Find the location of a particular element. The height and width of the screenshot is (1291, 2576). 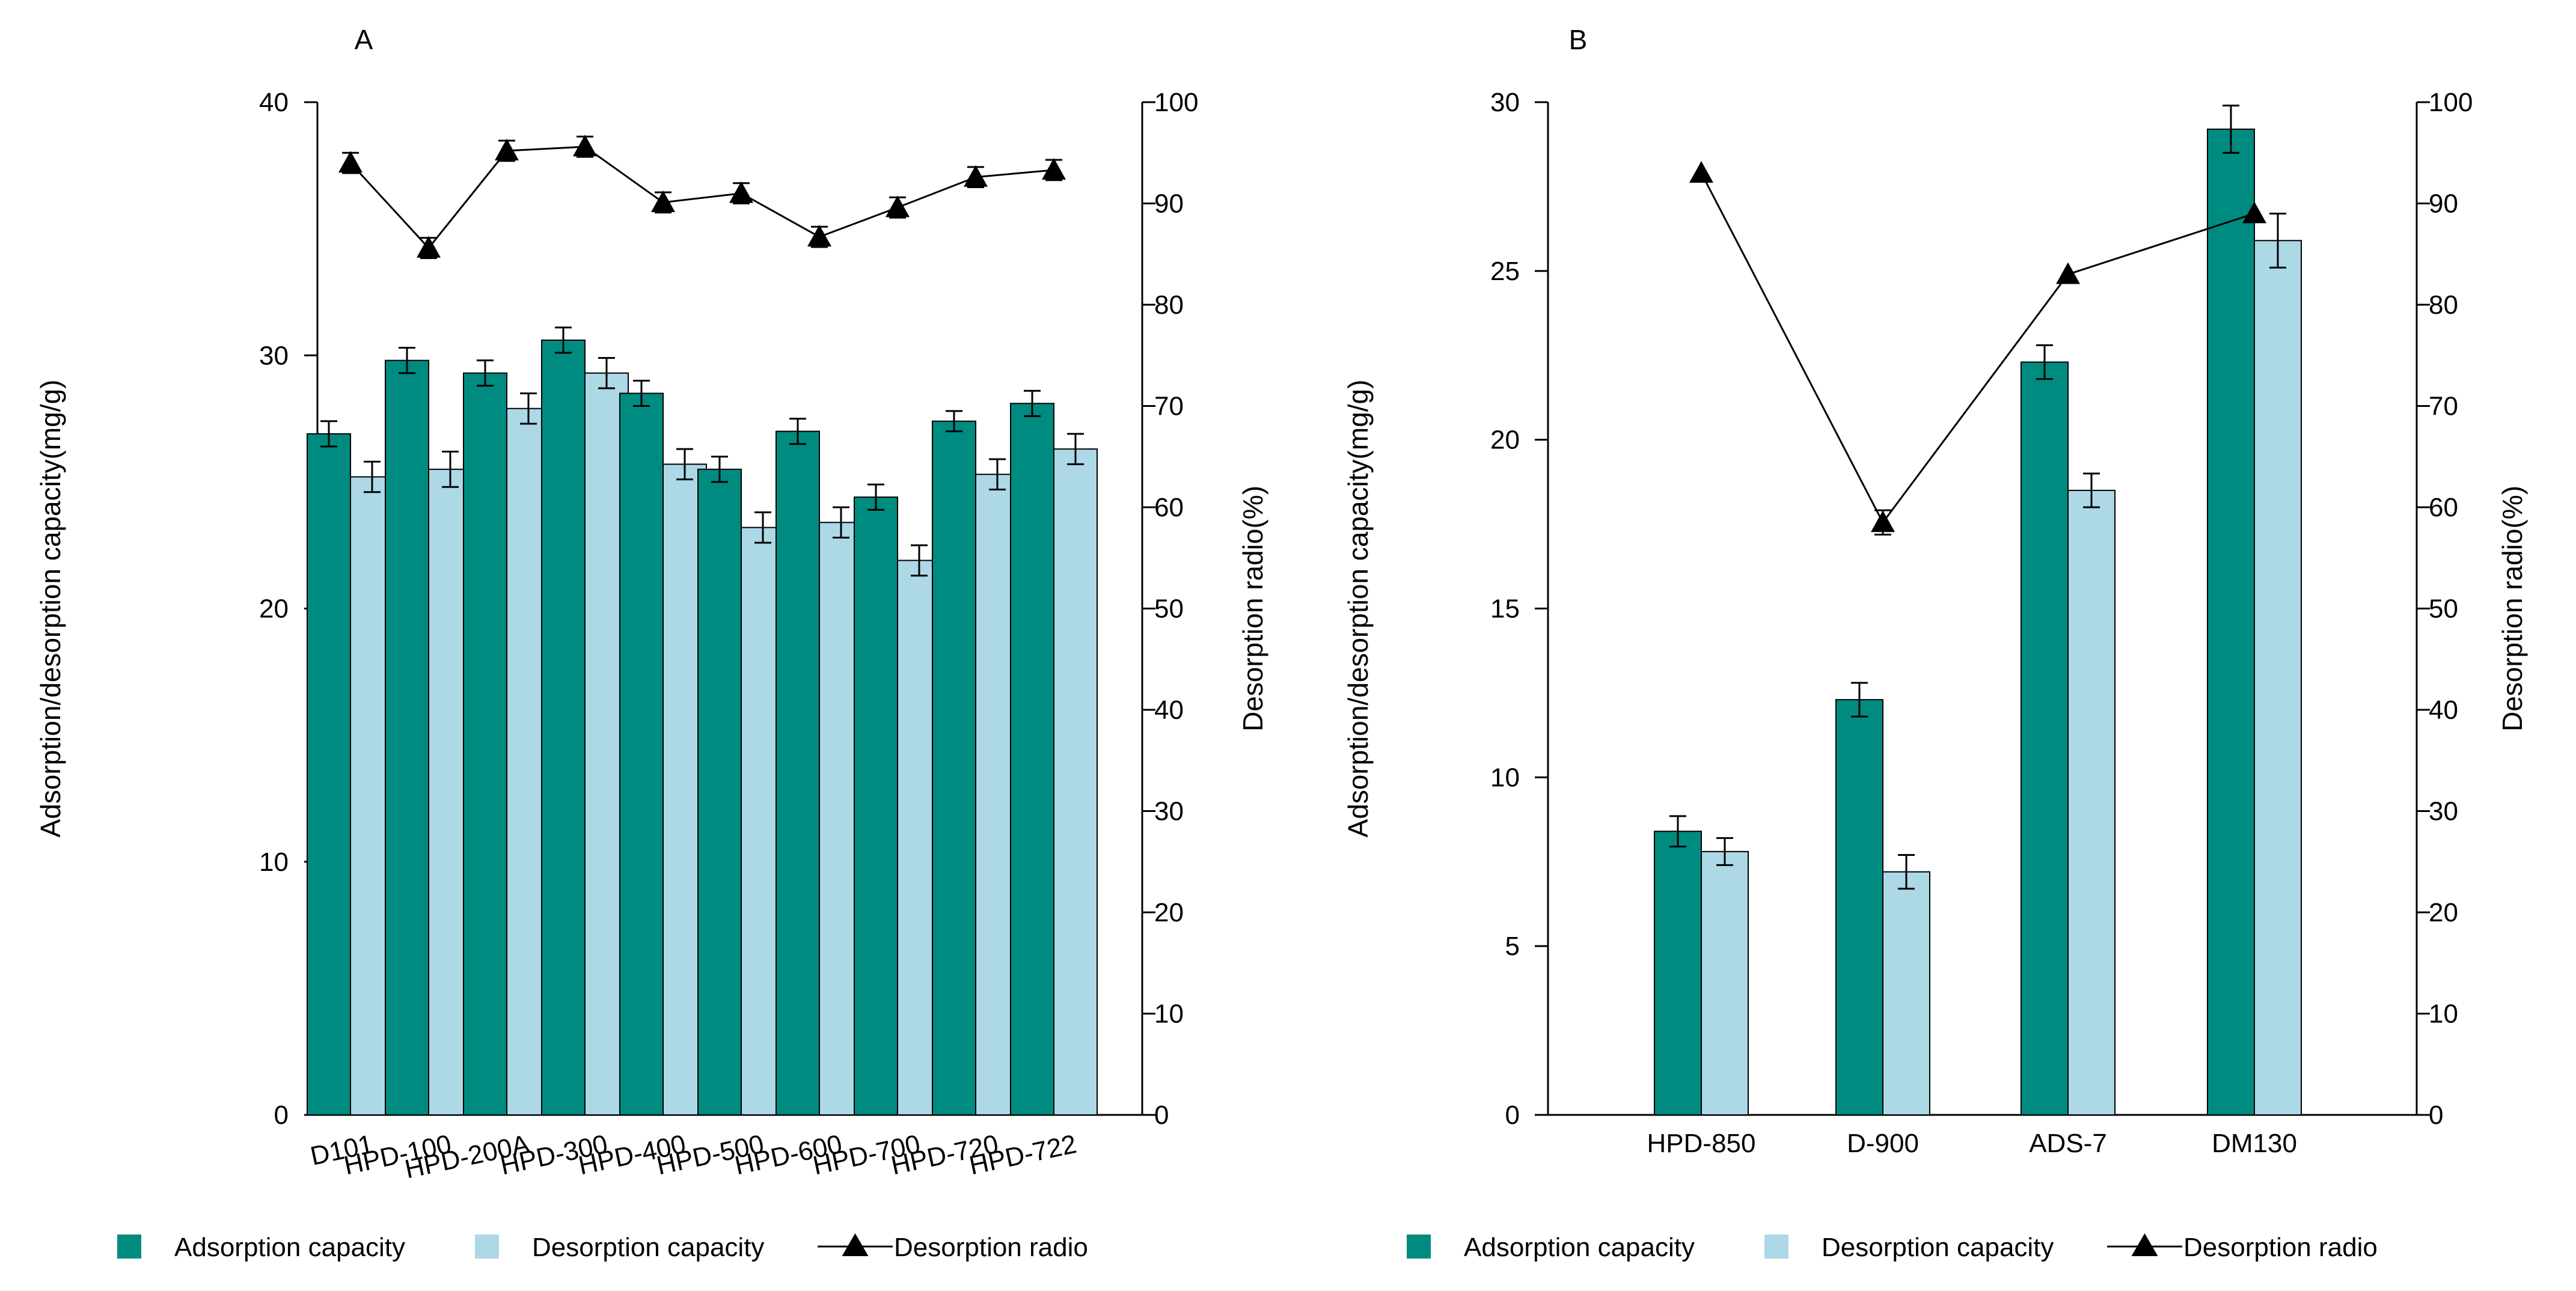

left-y-tick-label: 15 is located at coordinates (1505, 609).